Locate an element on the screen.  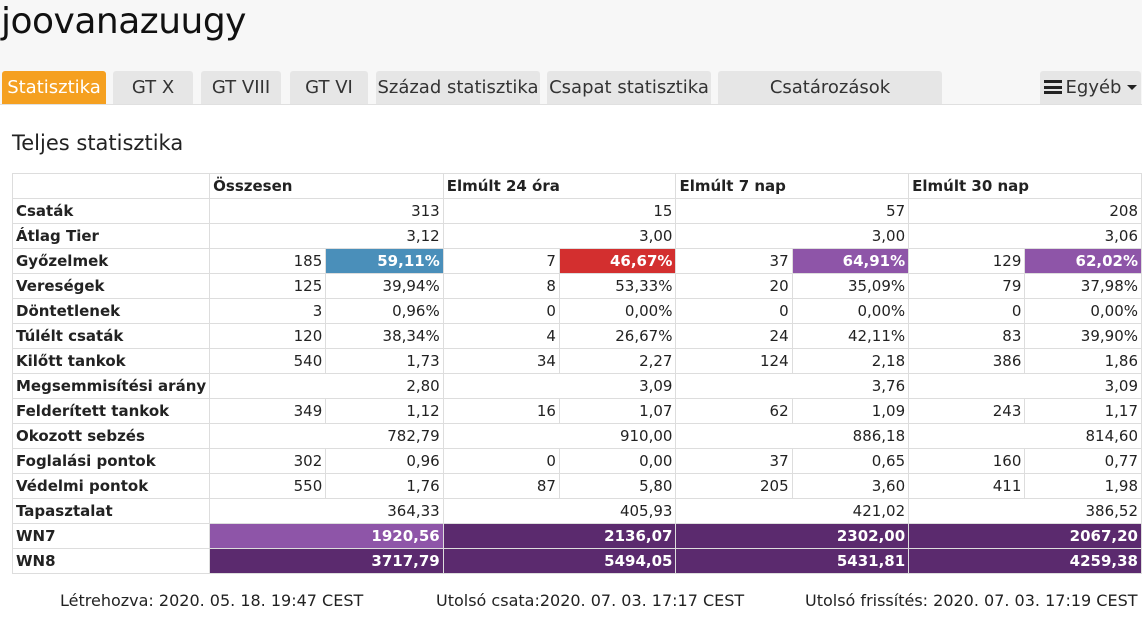
page-title: joovanazuugy is located at coordinates (123, 21).